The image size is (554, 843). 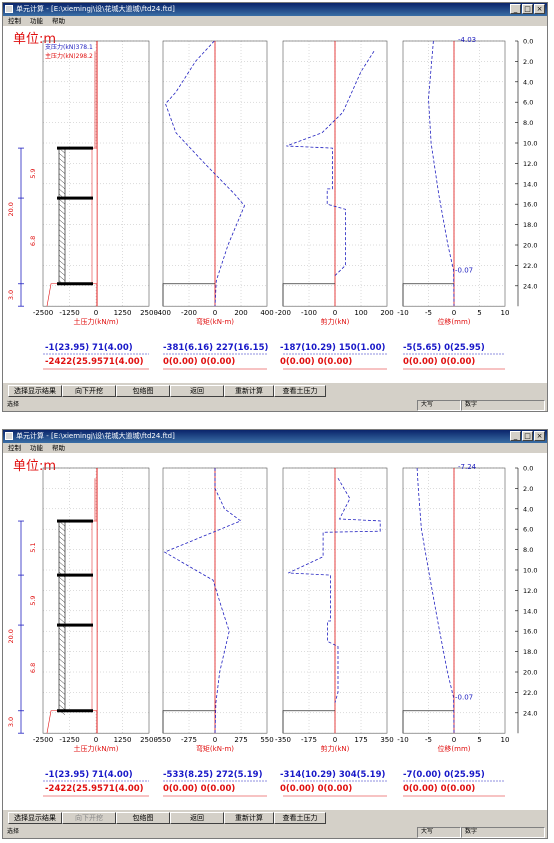 I want to click on depth-tick-label: 20.0, so click(x=530, y=673).